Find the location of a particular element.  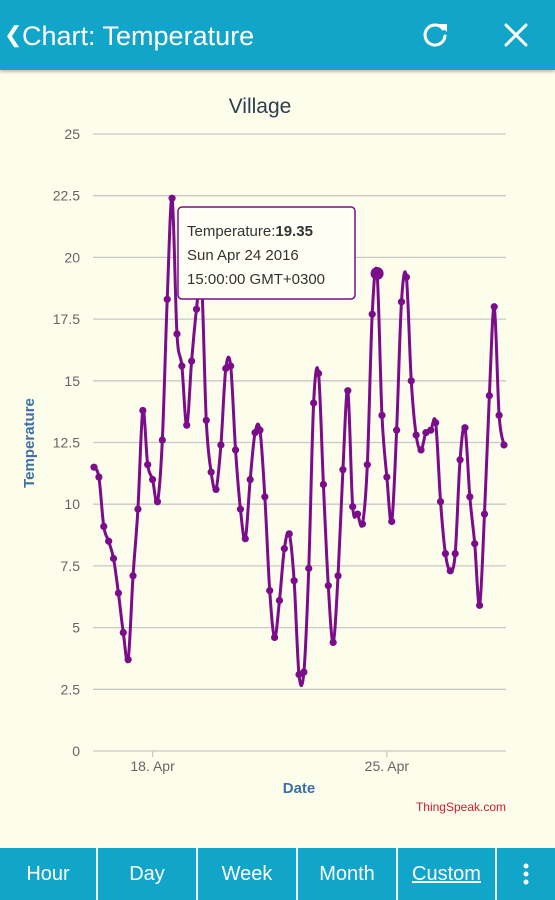

app-header: ❮ Chart: Temperature is located at coordinates (277, 35).